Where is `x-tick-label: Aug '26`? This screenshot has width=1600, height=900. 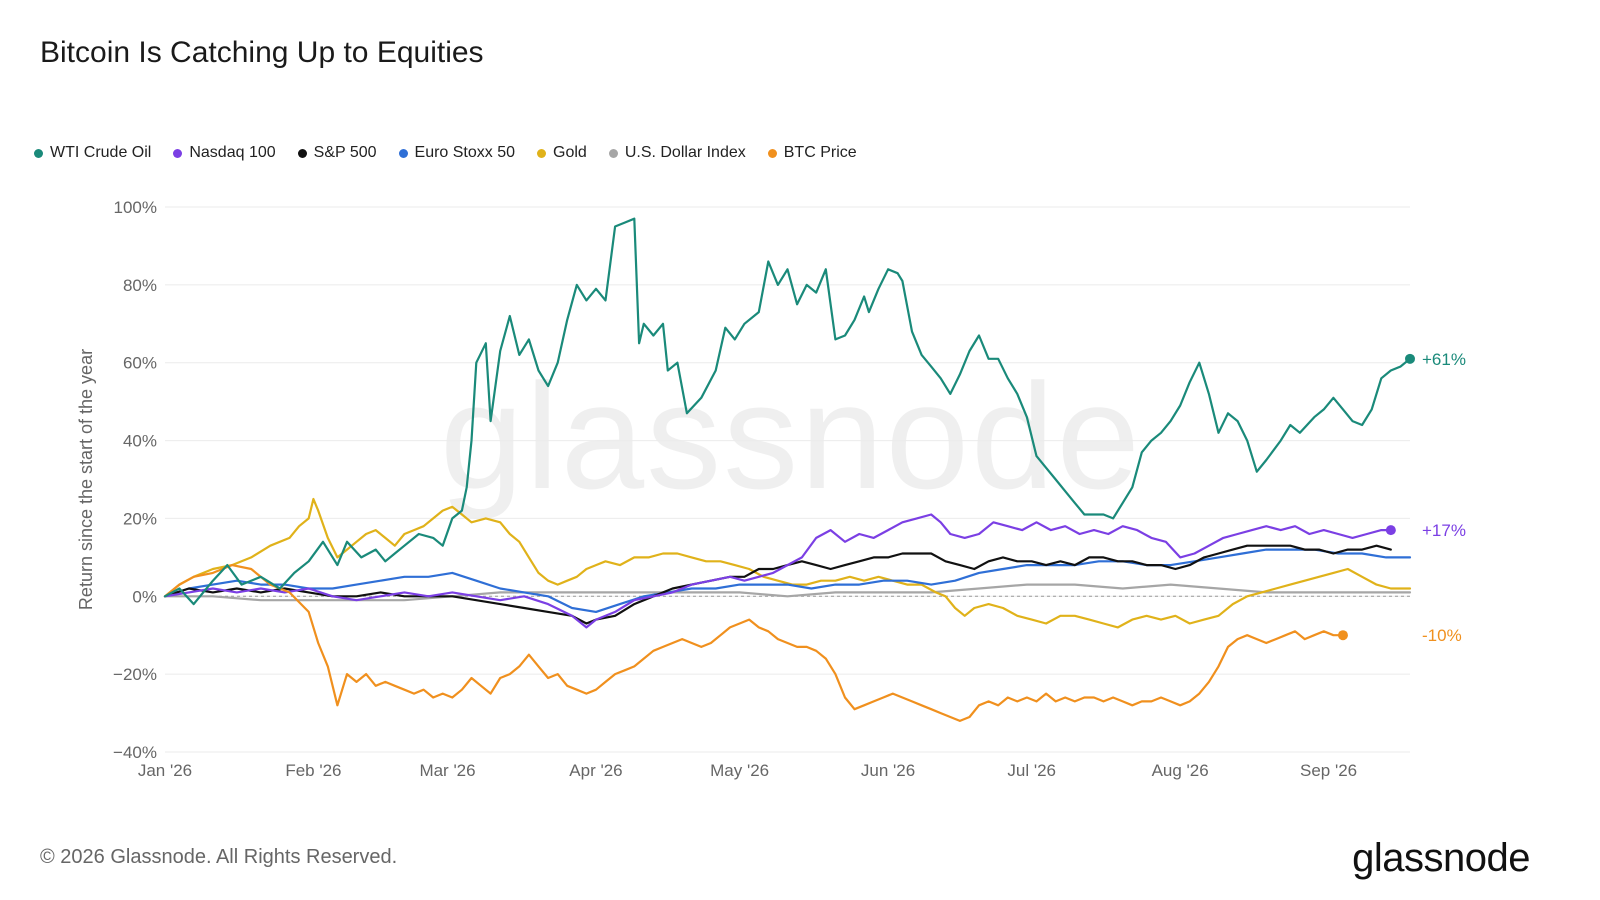
x-tick-label: Aug '26 is located at coordinates (1180, 770).